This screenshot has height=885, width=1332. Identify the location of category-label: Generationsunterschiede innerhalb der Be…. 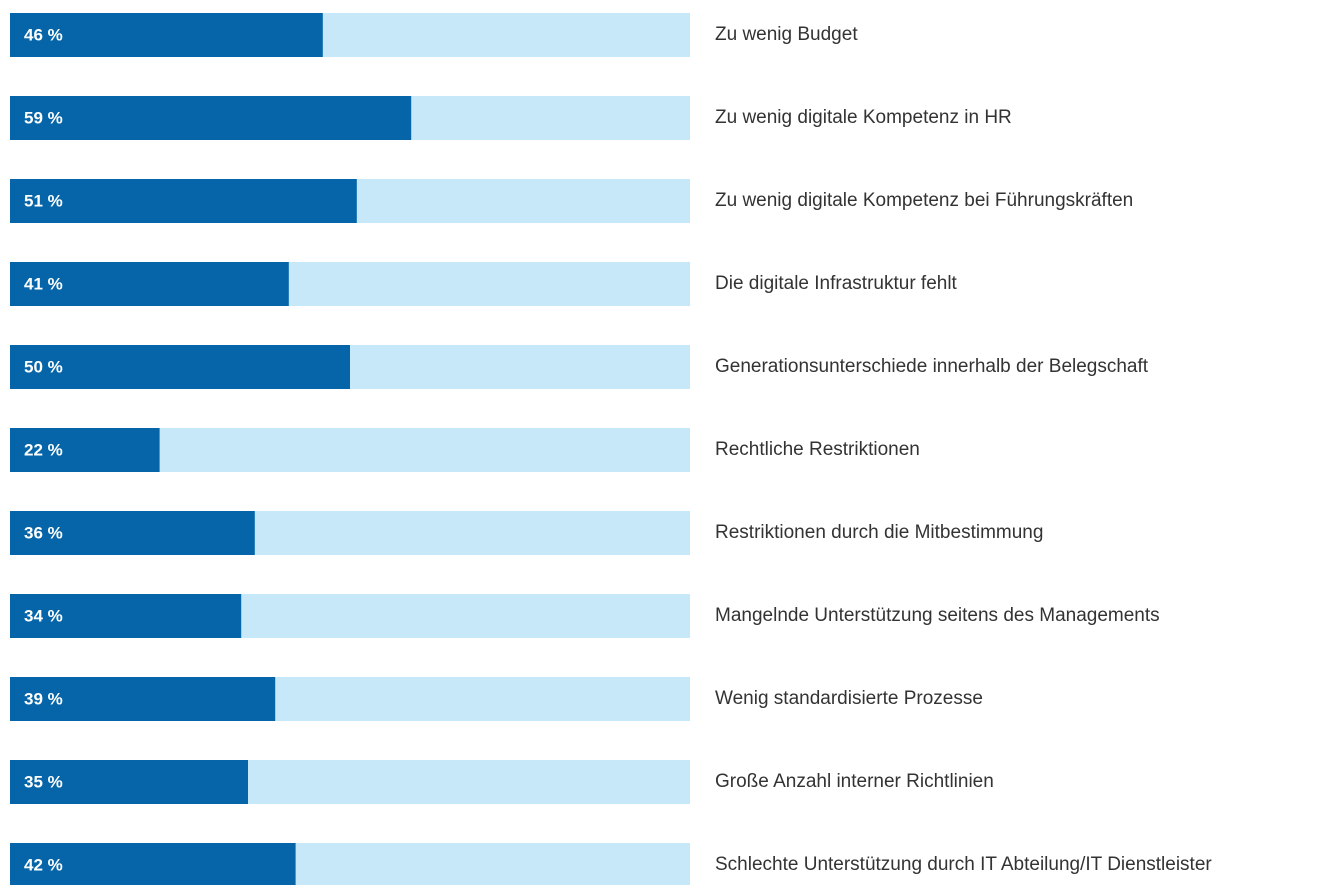
(932, 366).